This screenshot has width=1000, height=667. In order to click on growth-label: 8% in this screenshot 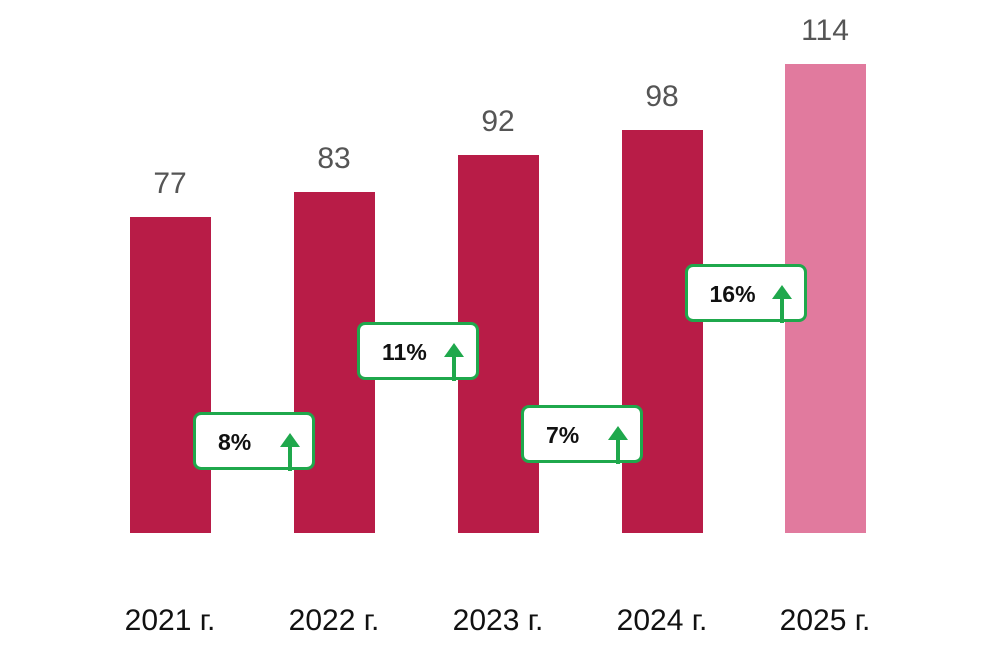, I will do `click(235, 442)`.